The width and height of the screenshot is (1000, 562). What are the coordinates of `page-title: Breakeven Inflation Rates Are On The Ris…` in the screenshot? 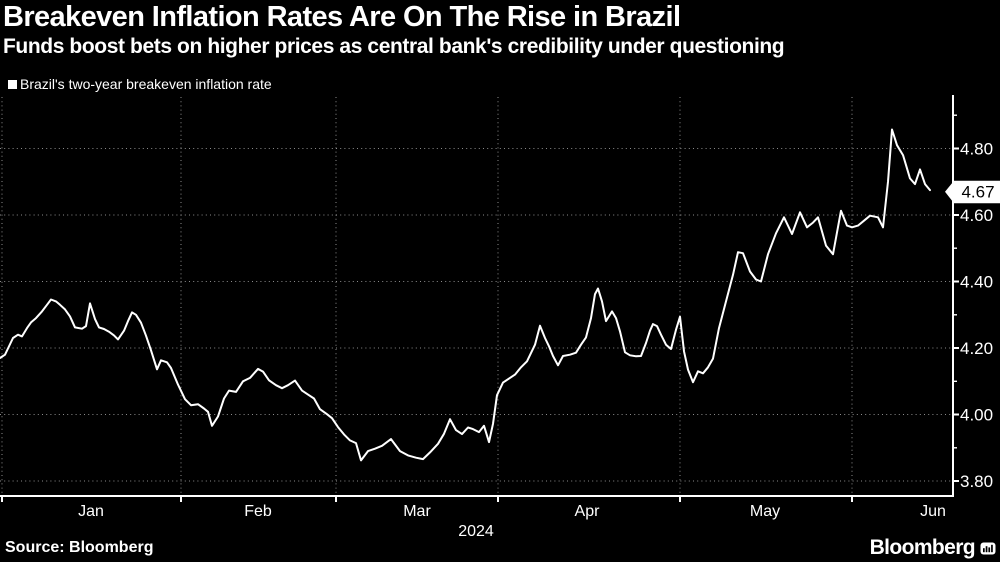 It's located at (342, 17).